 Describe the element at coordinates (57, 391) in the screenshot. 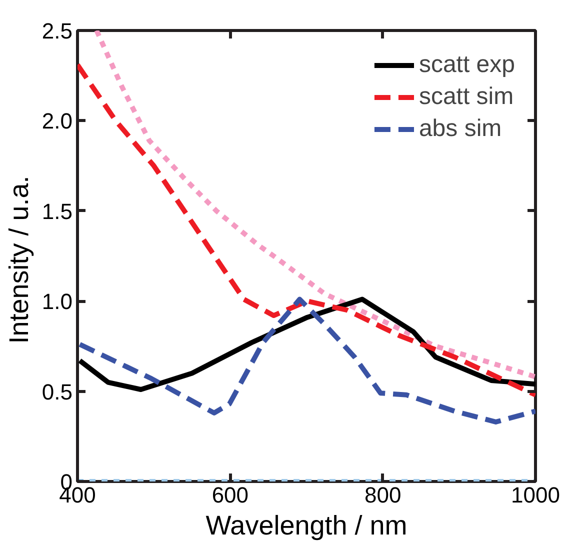

I see `y-tick-label: 0.5` at that location.